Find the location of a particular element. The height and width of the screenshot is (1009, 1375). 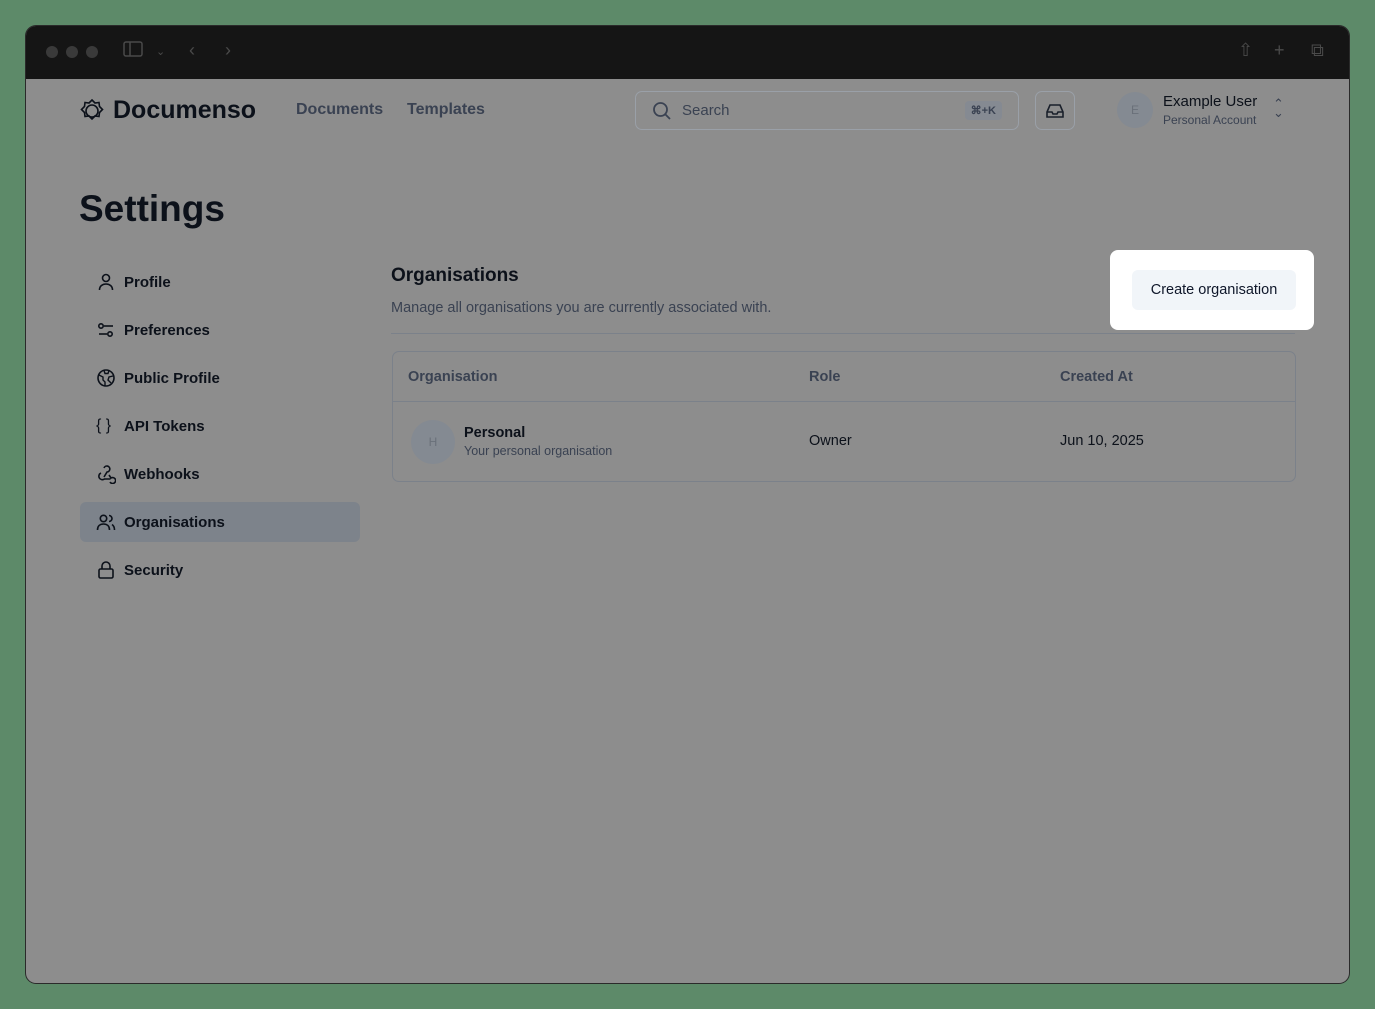

browser-titlebar: ⌄ ‹ › ⇧ + ⧉ is located at coordinates (687, 52).